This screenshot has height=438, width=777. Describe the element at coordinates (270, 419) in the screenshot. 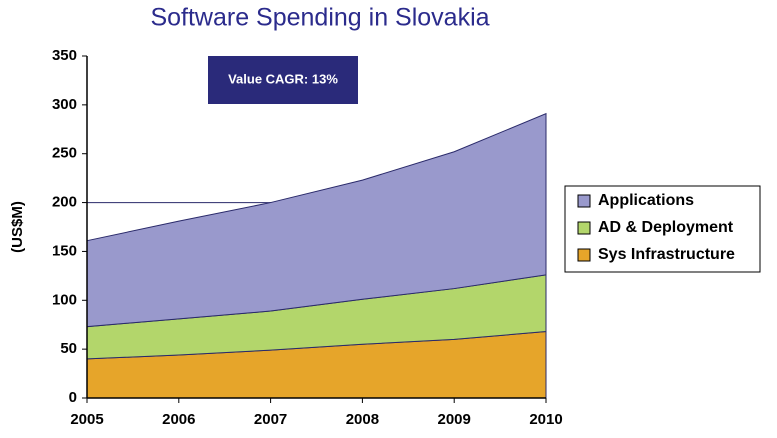

I see `x-tick-label: 2007` at that location.